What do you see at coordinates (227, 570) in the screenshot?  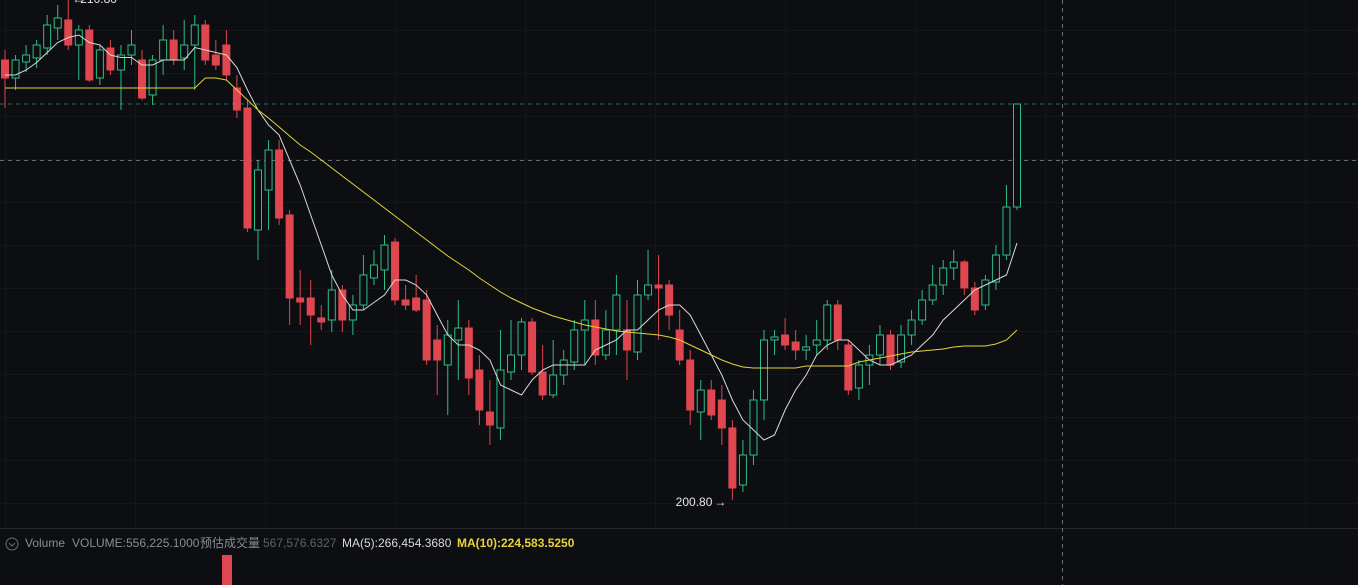 I see `volume-bar` at bounding box center [227, 570].